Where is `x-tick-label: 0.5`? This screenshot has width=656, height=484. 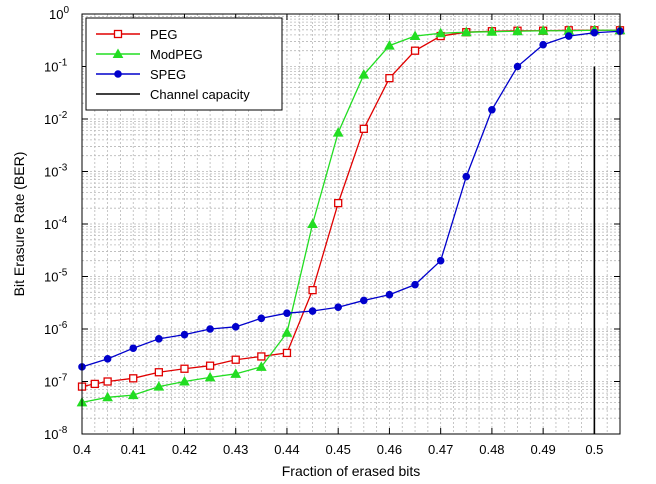 x-tick-label: 0.5 is located at coordinates (594, 449).